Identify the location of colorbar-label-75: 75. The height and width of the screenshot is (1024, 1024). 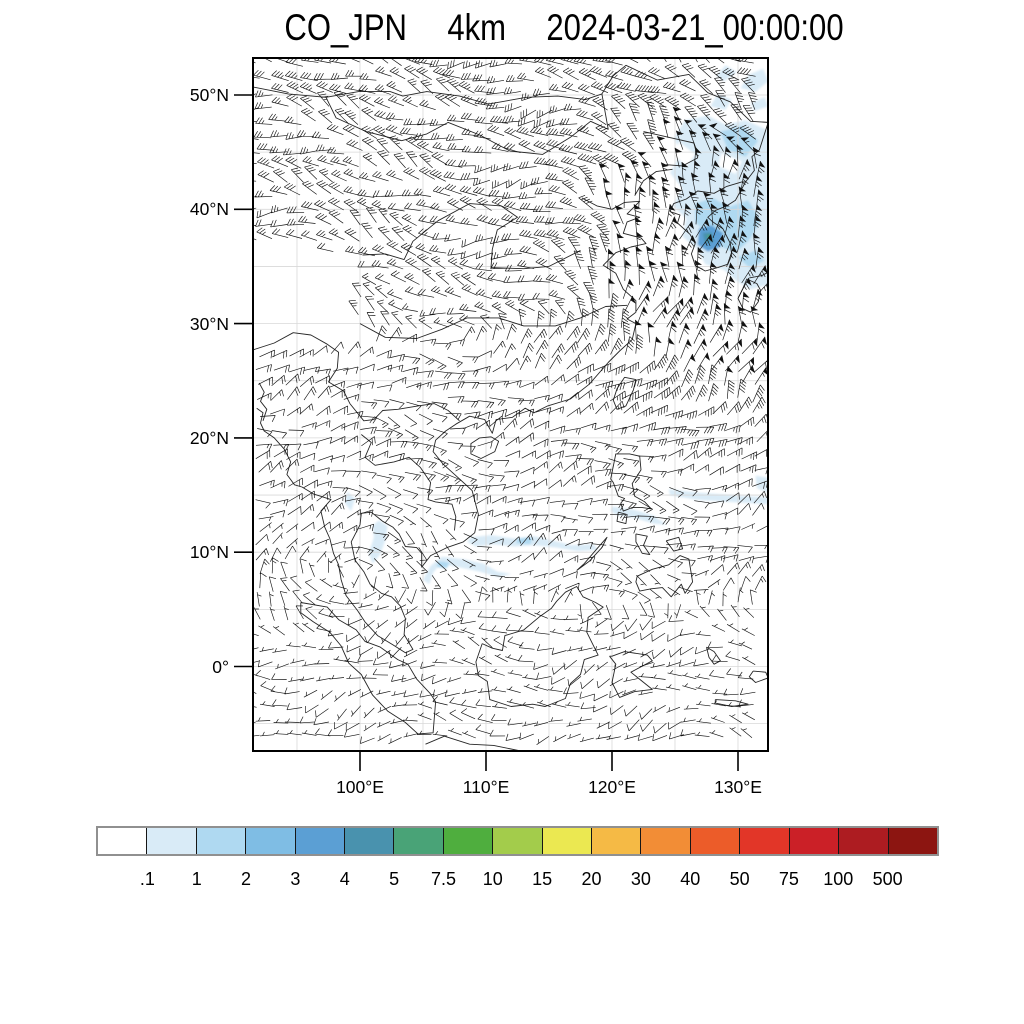
(788, 879).